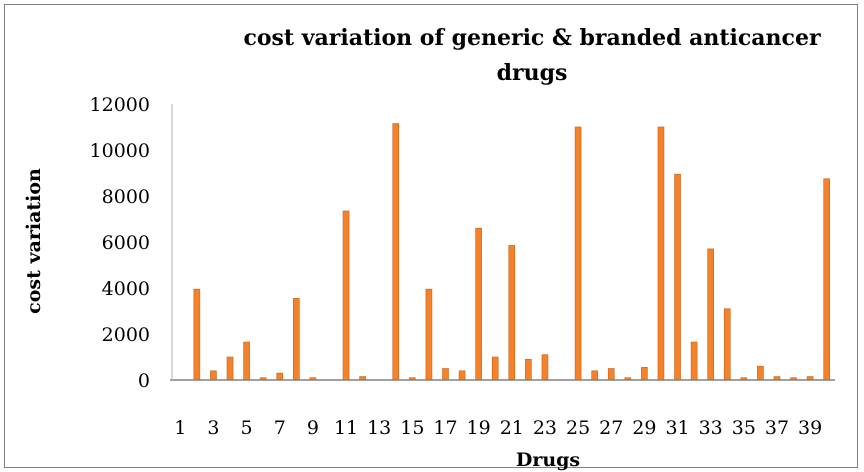  What do you see at coordinates (498, 428) in the screenshot?
I see `x-axis-ticks: 1 3 5 7 9 11 13 15 17 19 21 23 25 27 29 31 33 35 37 39` at bounding box center [498, 428].